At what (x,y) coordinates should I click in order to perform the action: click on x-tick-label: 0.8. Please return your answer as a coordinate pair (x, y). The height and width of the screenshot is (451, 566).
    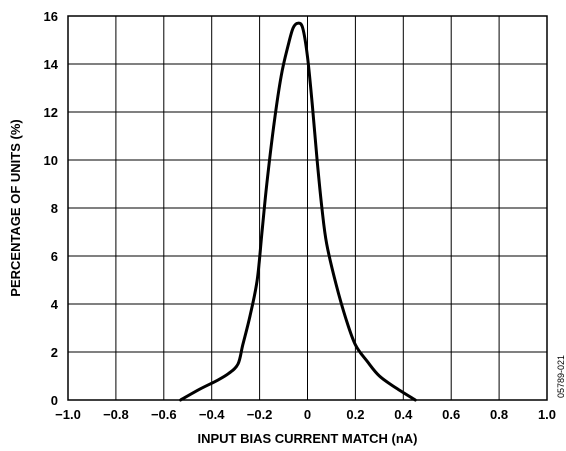
    Looking at the image, I should click on (499, 414).